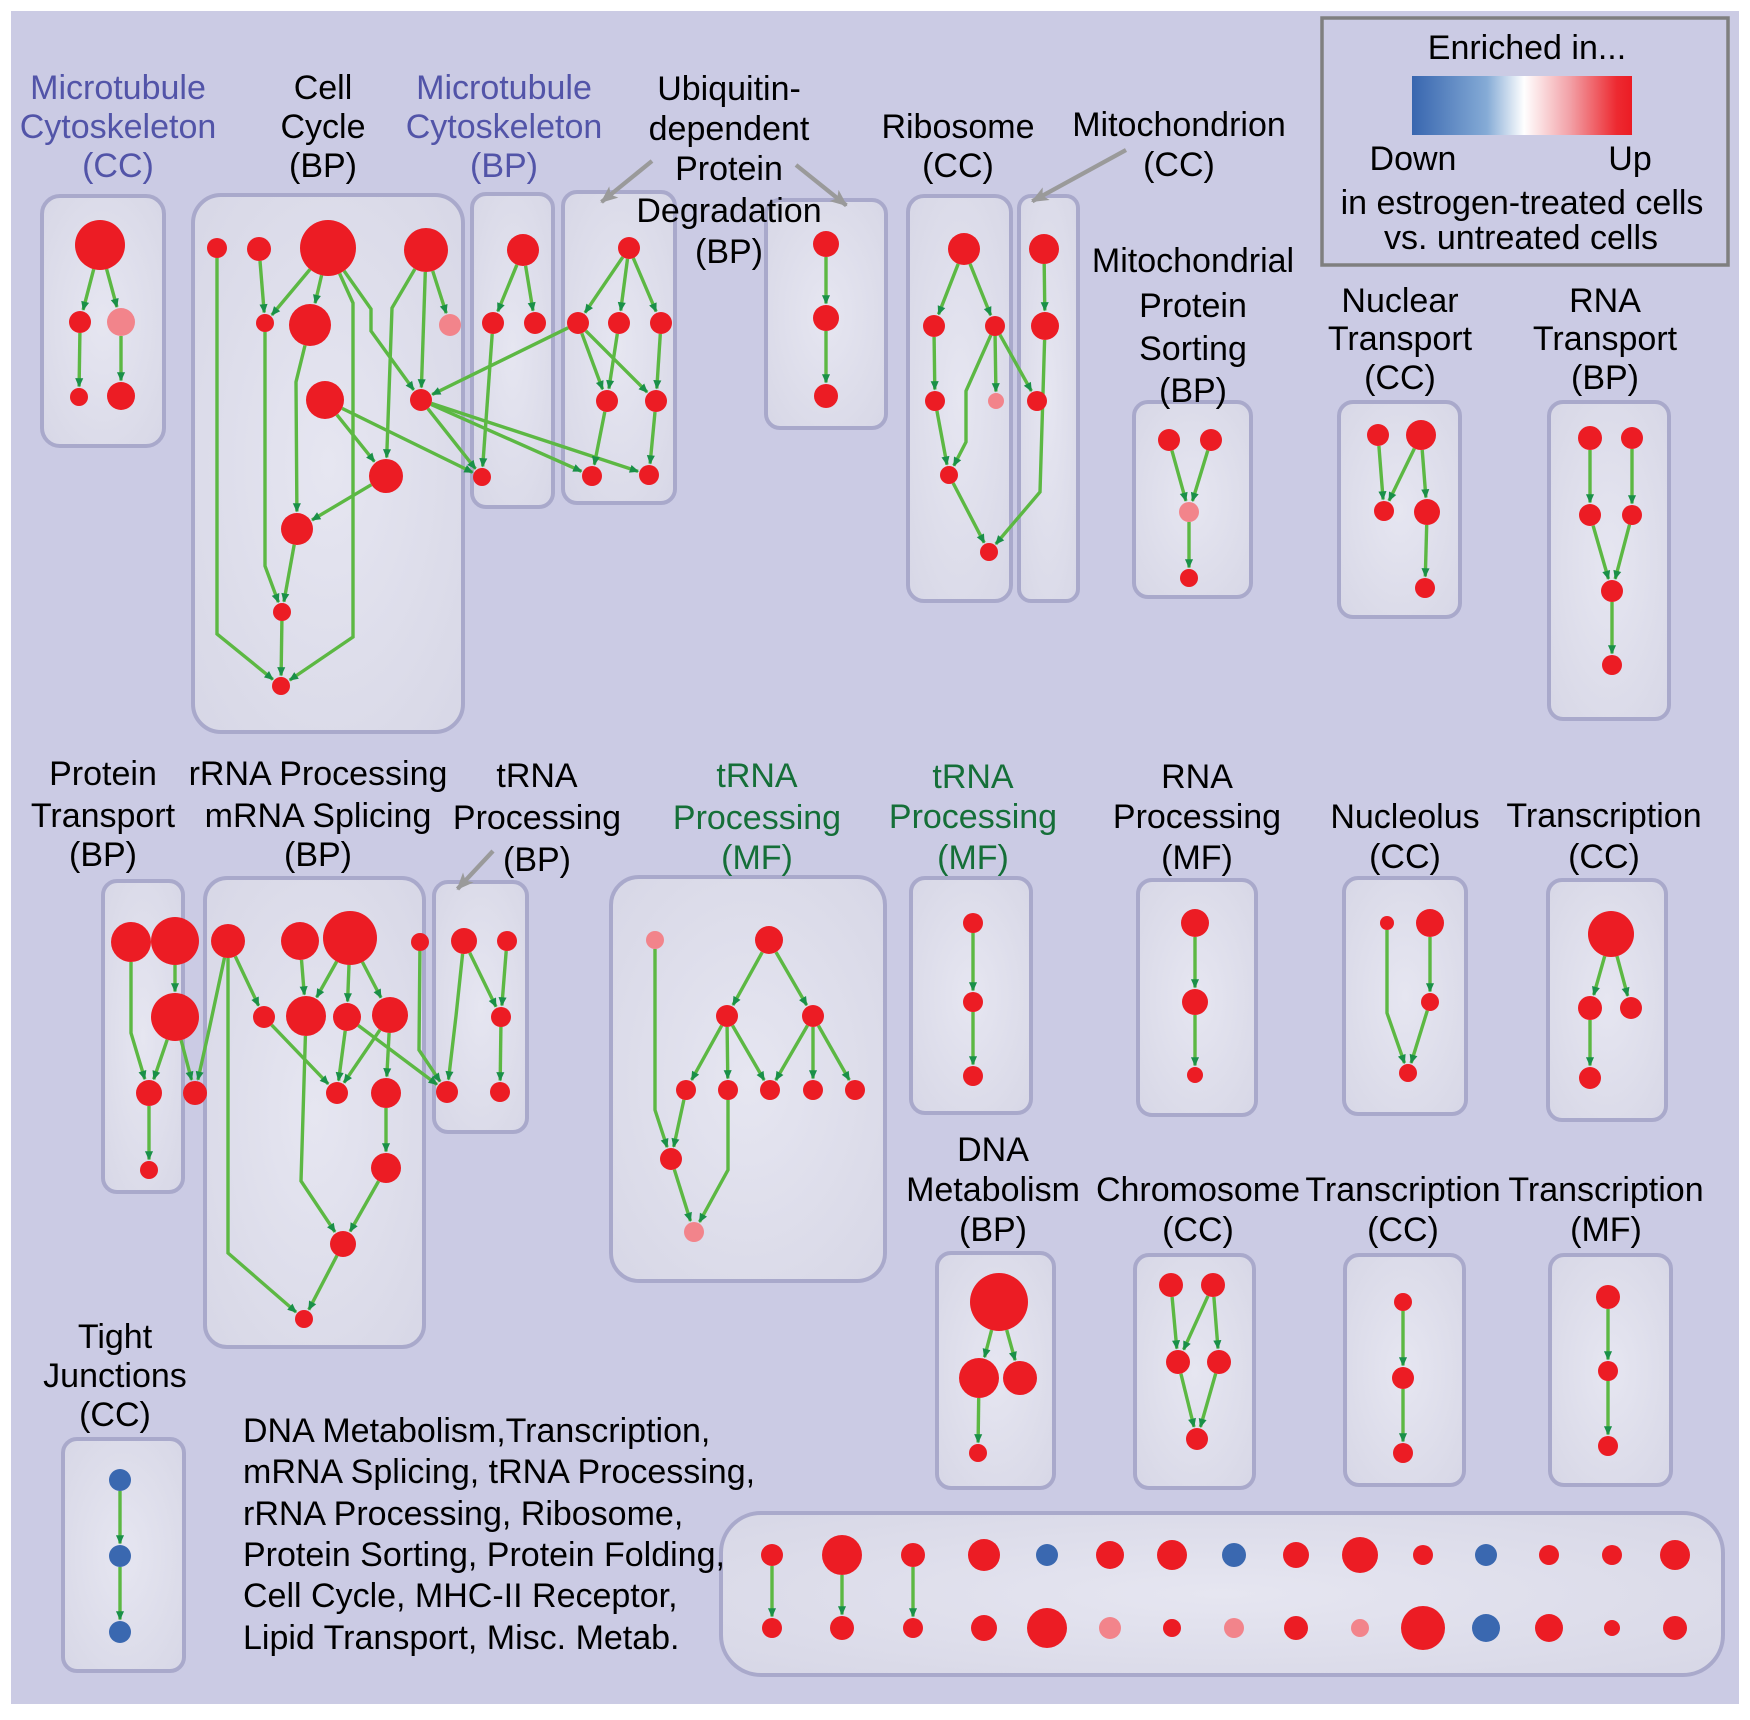 Image resolution: width=1750 pixels, height=1720 pixels. I want to click on svg-text:Protein Sorting, Protein Foldi: Protein Sorting, Protein Folding,, so click(484, 1555).